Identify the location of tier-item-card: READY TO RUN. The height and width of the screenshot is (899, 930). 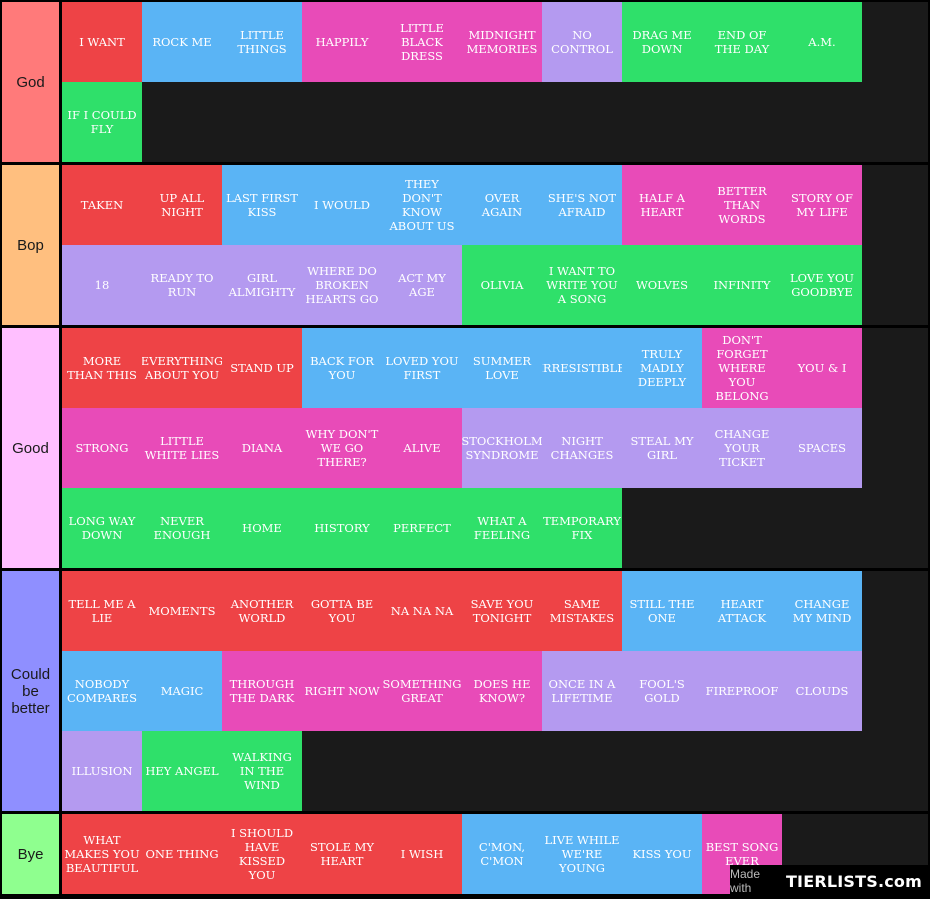
(182, 285).